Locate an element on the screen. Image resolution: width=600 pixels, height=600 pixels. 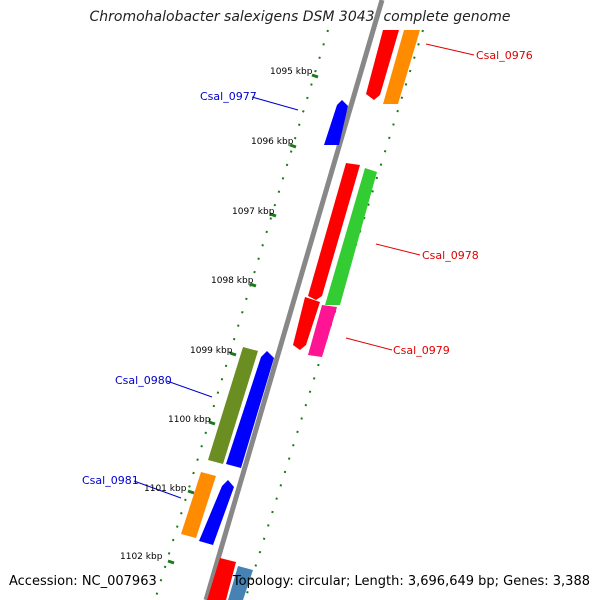
tick-label-1095: 1095 kbp is located at coordinates (291, 72).